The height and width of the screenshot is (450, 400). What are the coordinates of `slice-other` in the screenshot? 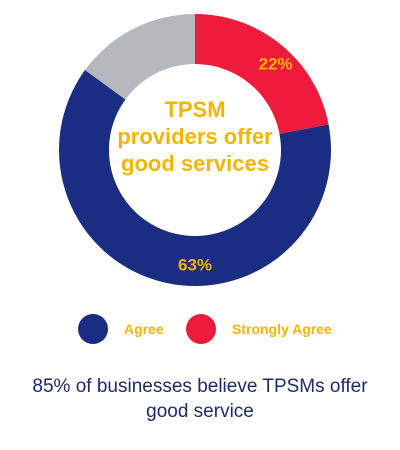 It's located at (139, 57).